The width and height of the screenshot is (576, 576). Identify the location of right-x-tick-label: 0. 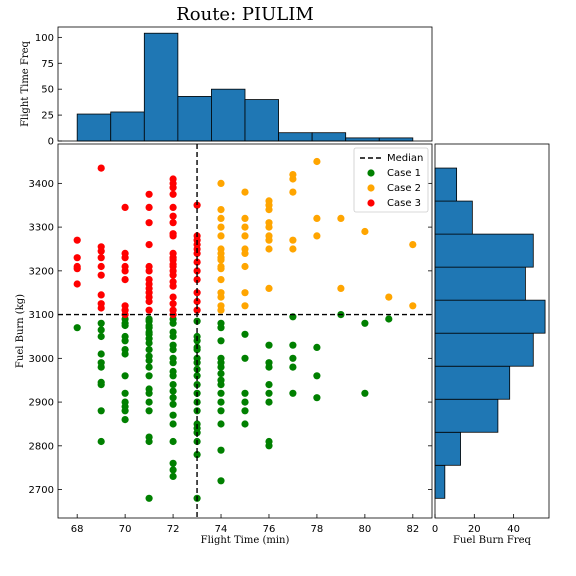
(435, 529).